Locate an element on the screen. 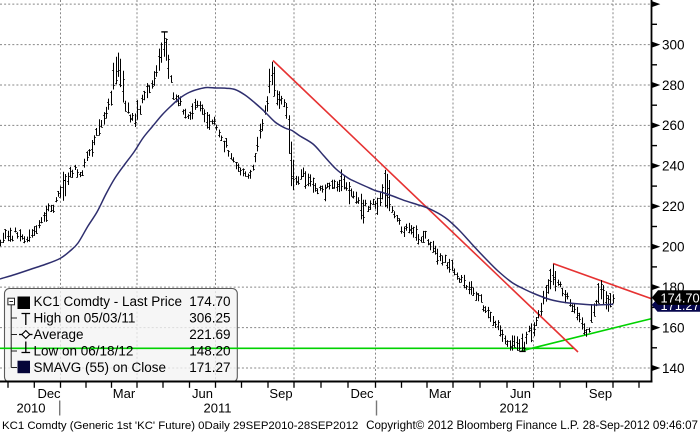 The image size is (700, 433). svg-text: Low on 06/18/12 is located at coordinates (84, 351).